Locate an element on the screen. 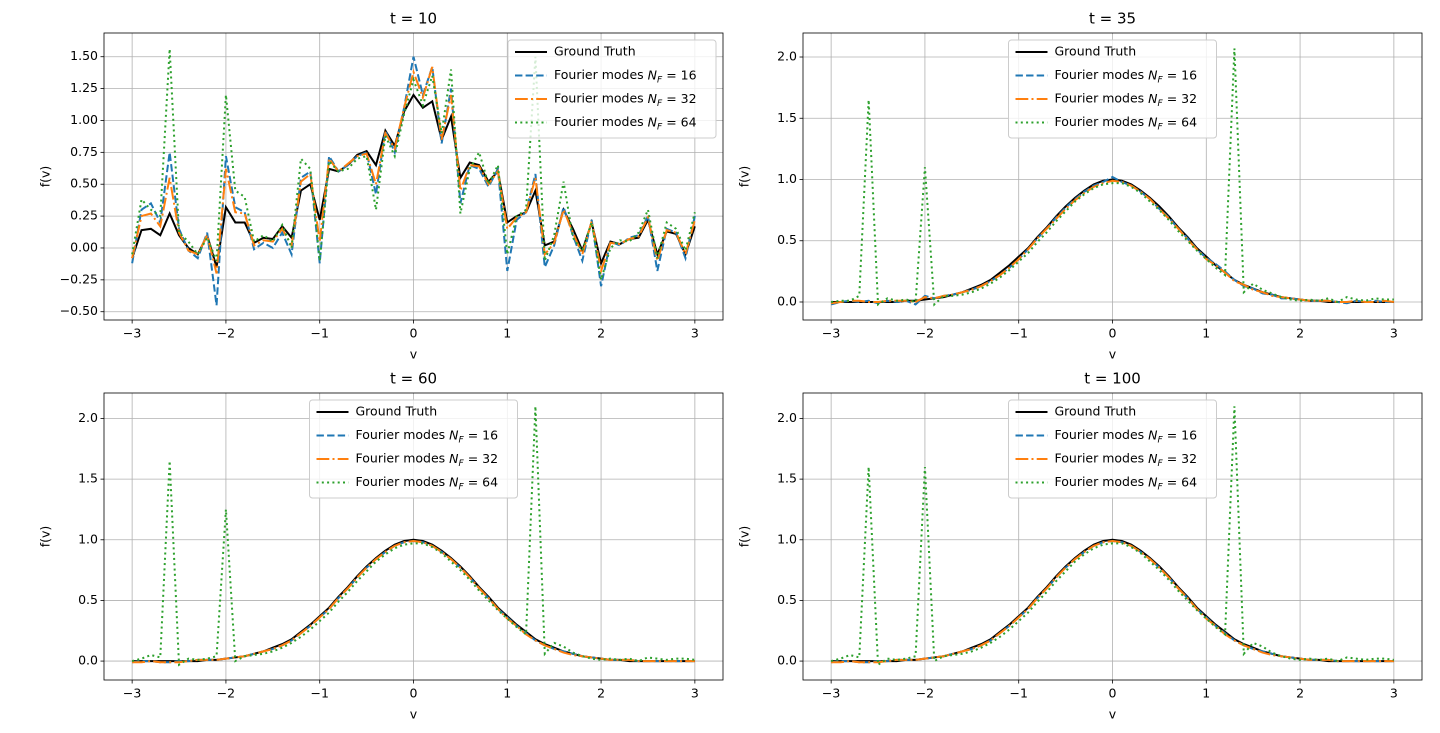 The height and width of the screenshot is (733, 1440). chart-title: t = 100 is located at coordinates (1112, 379).